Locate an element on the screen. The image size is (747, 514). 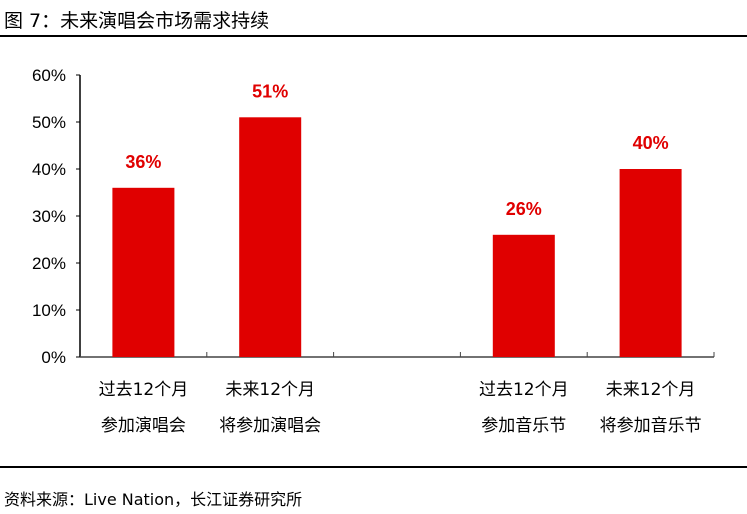
x-category-label: 将参加音乐节 is located at coordinates (651, 426).